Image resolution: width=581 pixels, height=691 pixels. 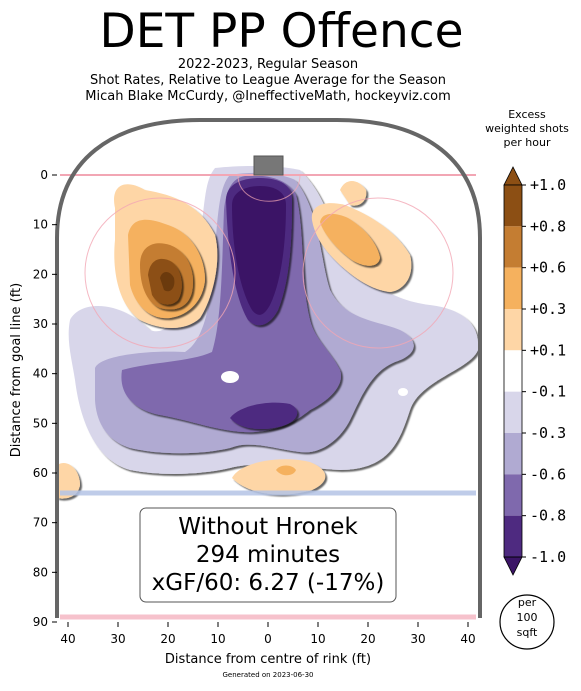 What do you see at coordinates (167, 282) in the screenshot?
I see `contour-pos-core-left` at bounding box center [167, 282].